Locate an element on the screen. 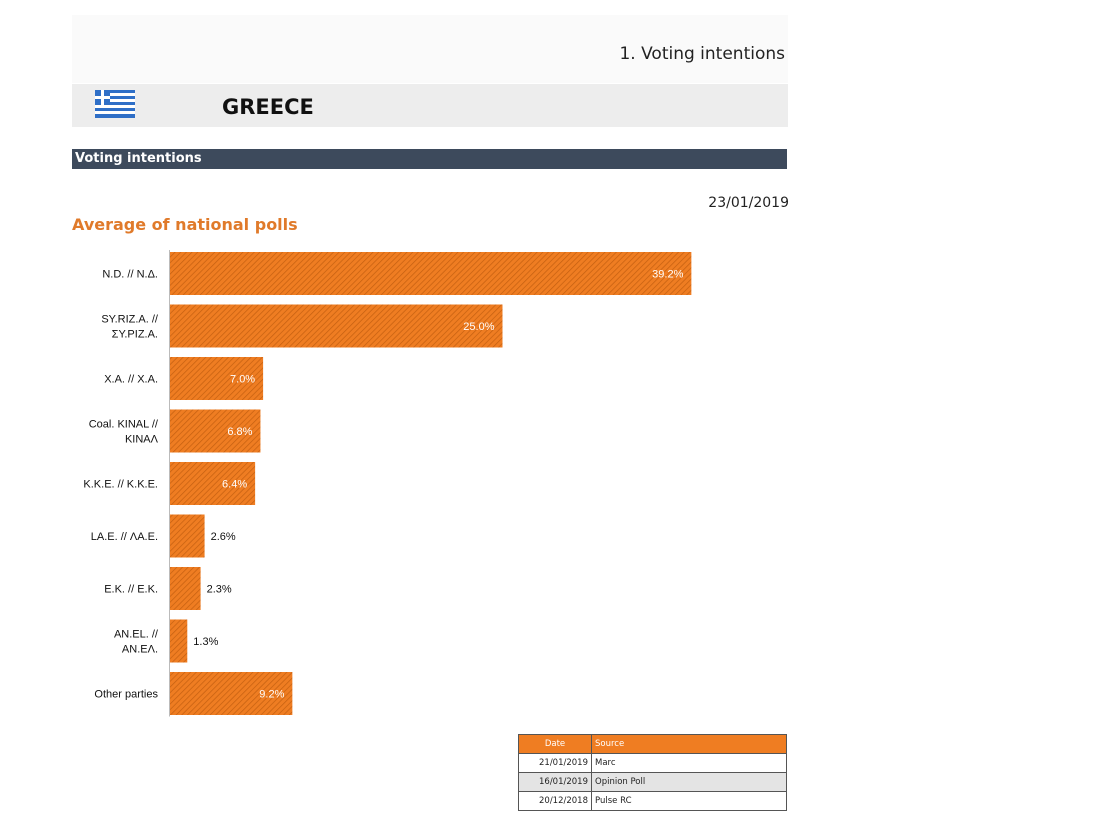 Image resolution: width=1117 pixels, height=820 pixels. value-label: 2.6% is located at coordinates (223, 537).